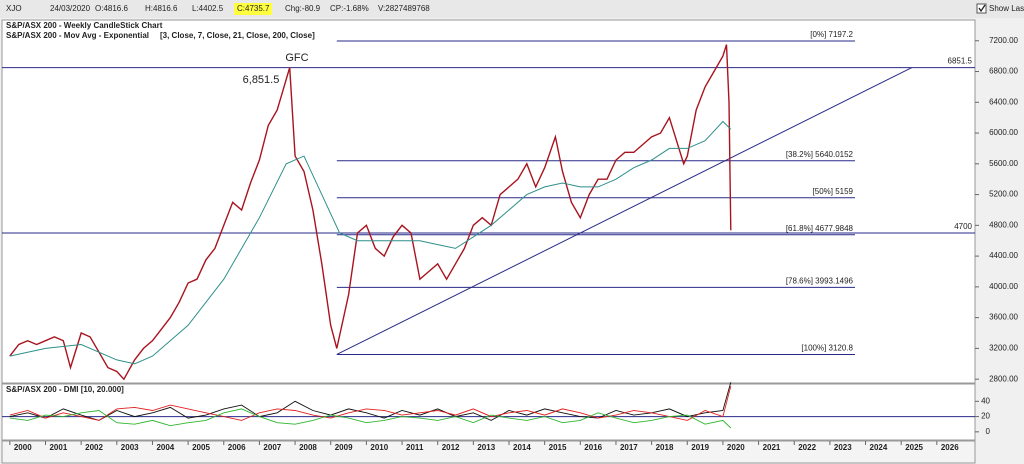 The image size is (1024, 464). I want to click on y-tick-label: 20, so click(985, 416).